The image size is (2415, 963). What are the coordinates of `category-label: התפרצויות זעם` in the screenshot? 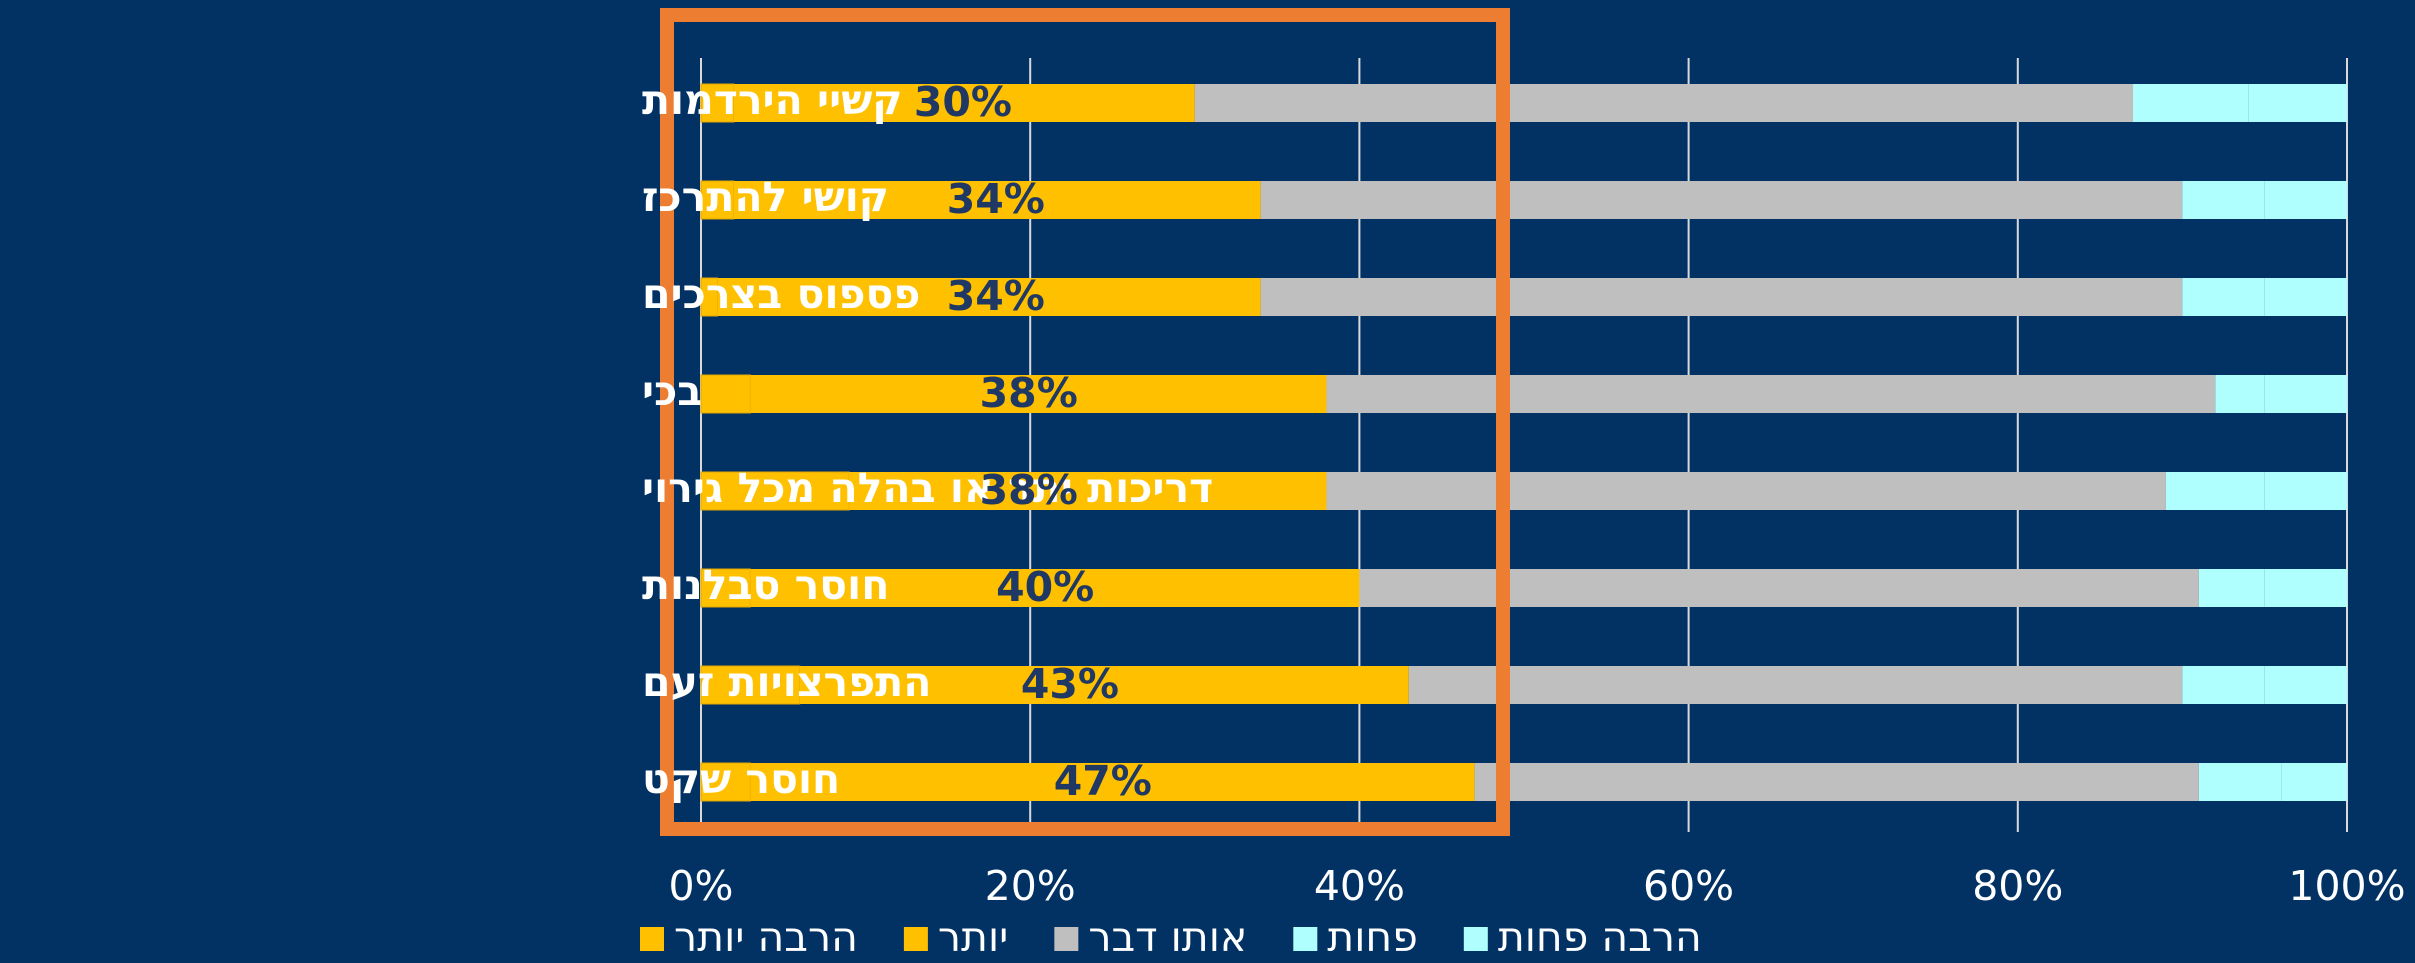 It's located at (786, 682).